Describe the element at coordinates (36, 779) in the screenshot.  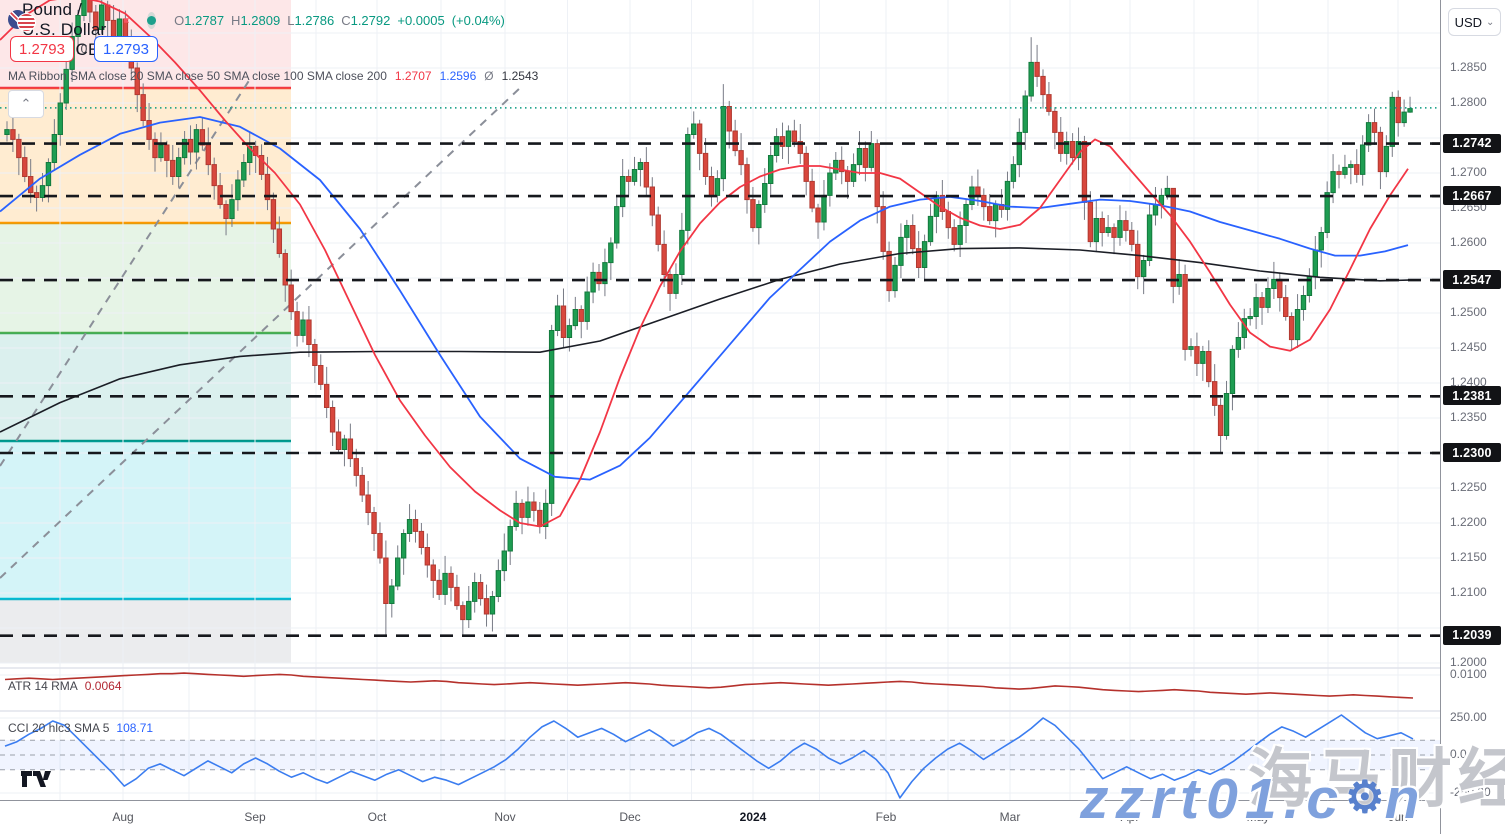
I see `tradingview-logo` at that location.